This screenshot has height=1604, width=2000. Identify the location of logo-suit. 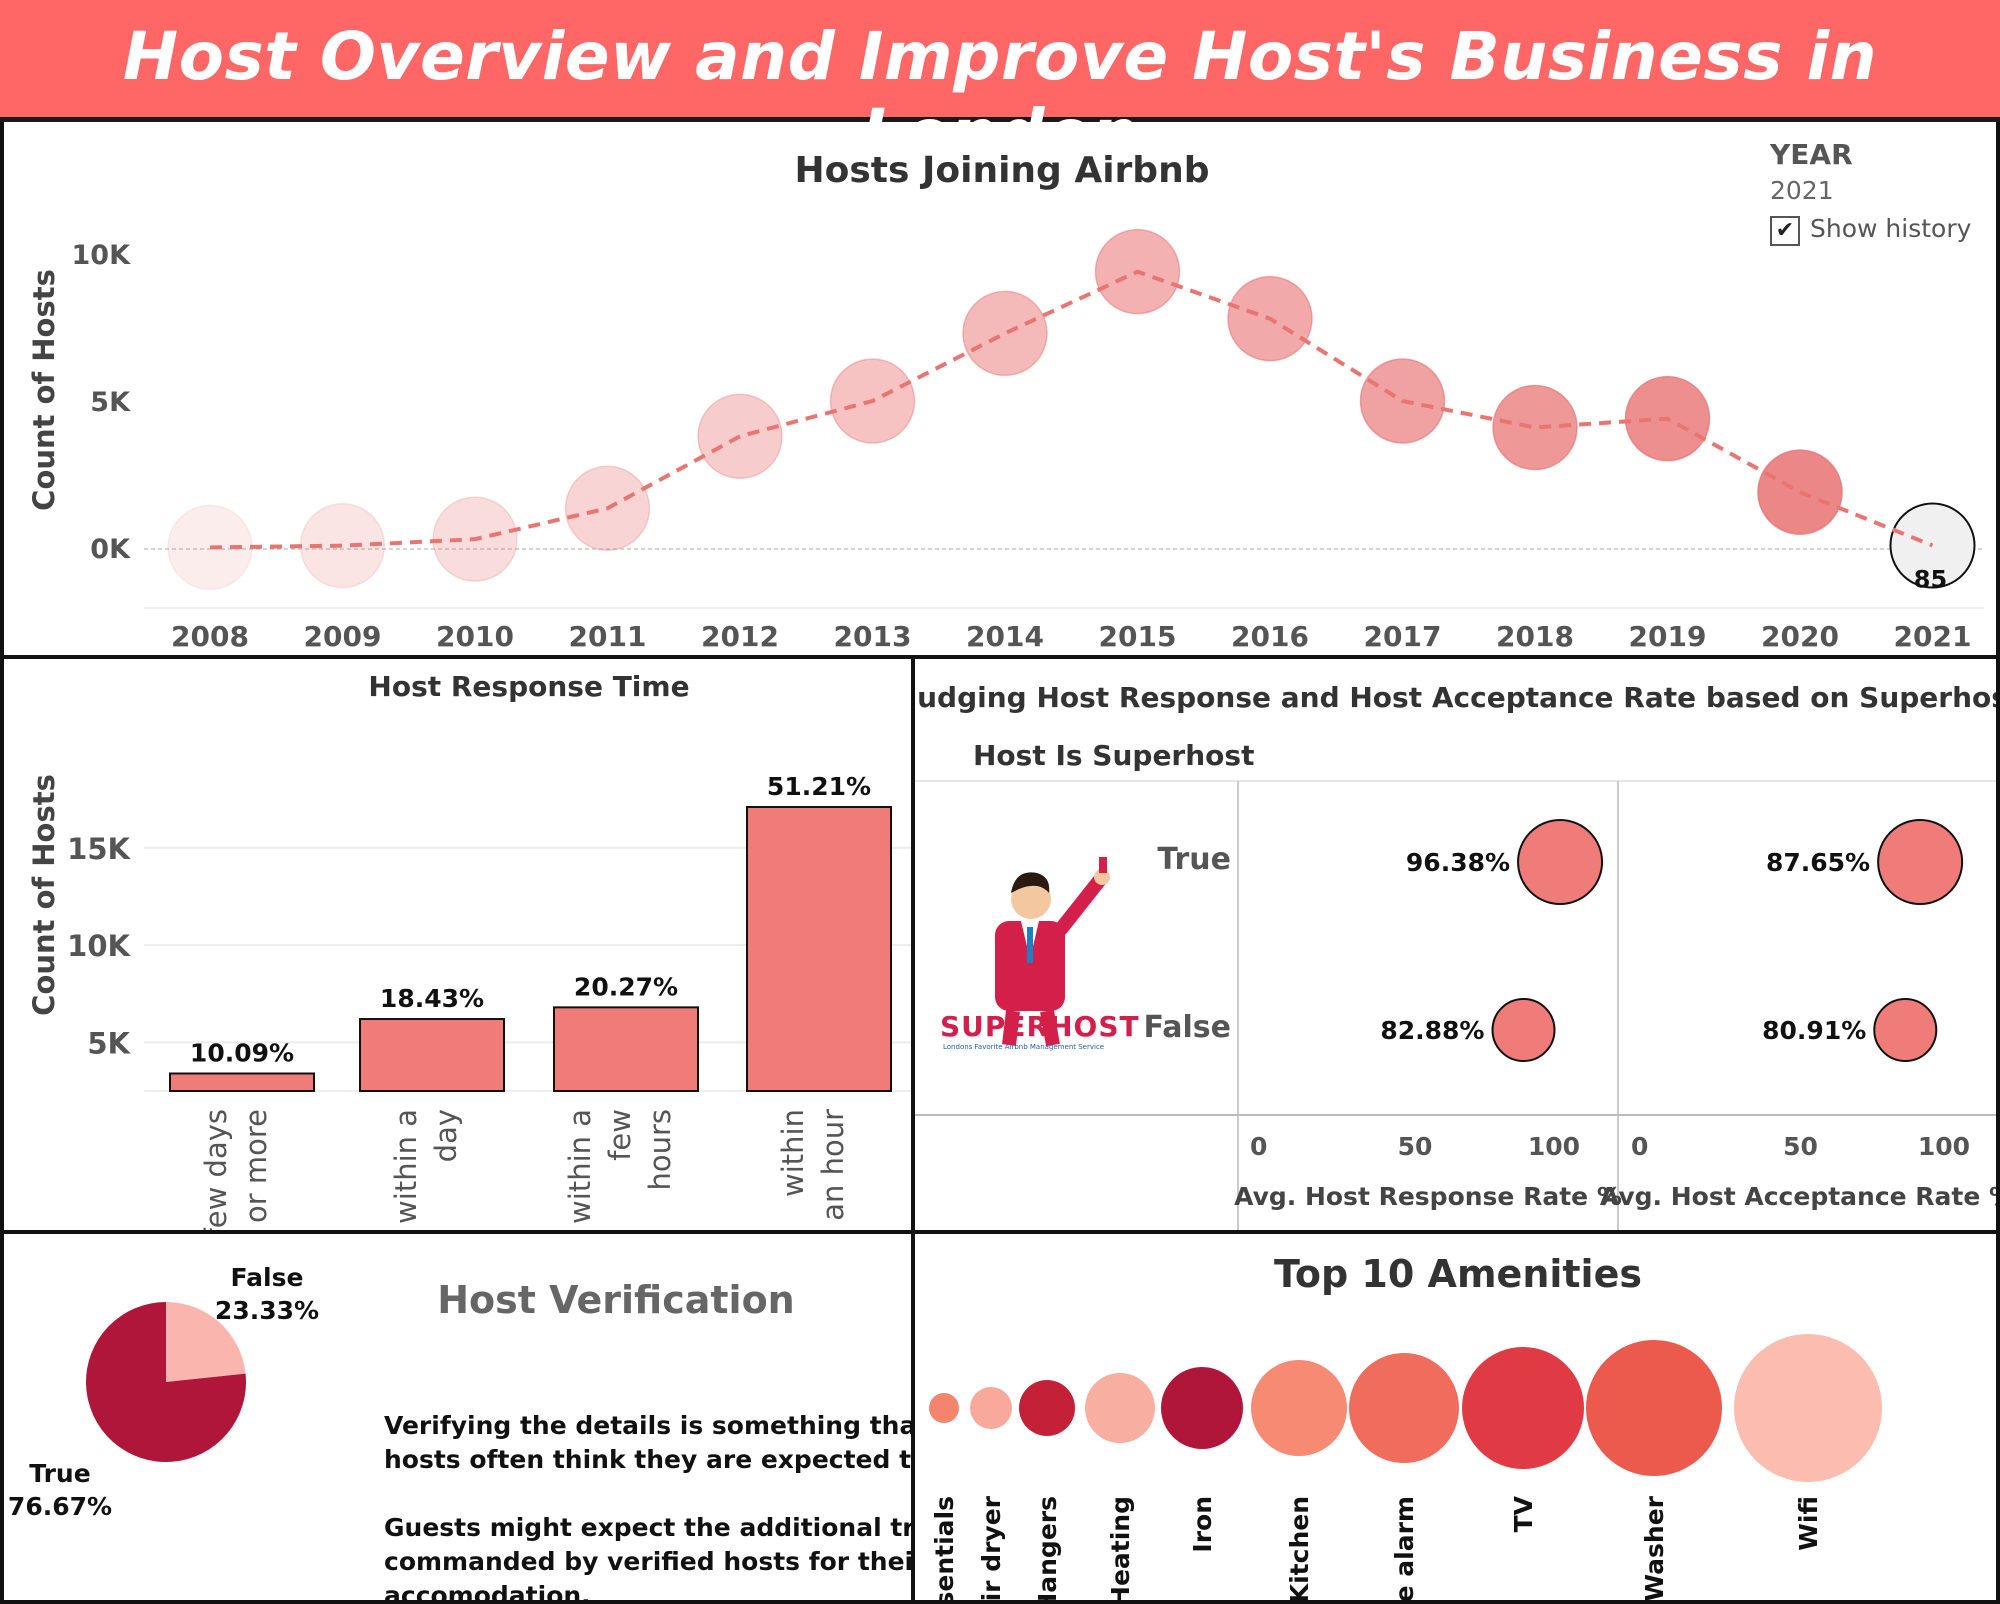
(1030, 966).